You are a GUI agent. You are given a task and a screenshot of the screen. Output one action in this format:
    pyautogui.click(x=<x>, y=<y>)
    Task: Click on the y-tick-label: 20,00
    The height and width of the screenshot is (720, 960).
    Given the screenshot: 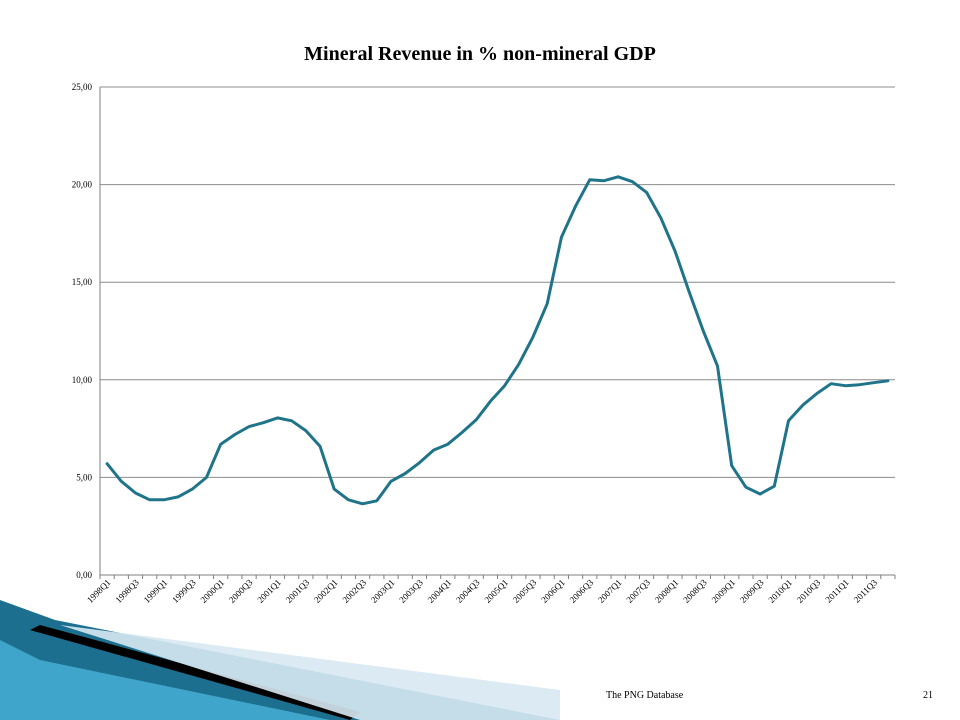 What is the action you would take?
    pyautogui.click(x=82, y=185)
    